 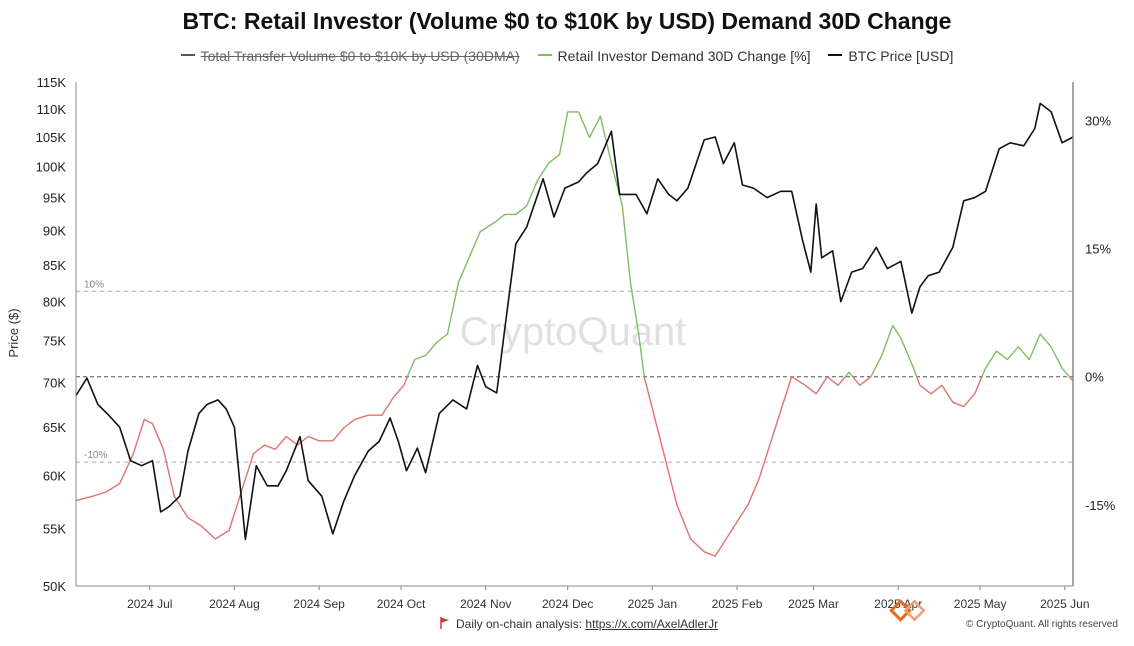 I want to click on y-tick-label: 55K, so click(x=54, y=528).